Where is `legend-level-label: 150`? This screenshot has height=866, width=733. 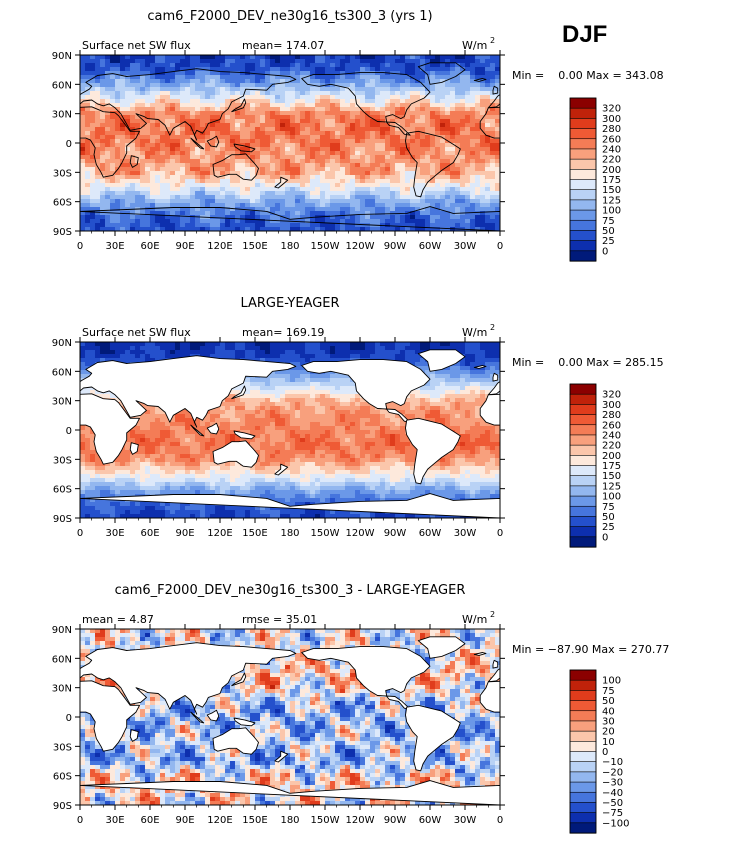 legend-level-label: 150 is located at coordinates (611, 190).